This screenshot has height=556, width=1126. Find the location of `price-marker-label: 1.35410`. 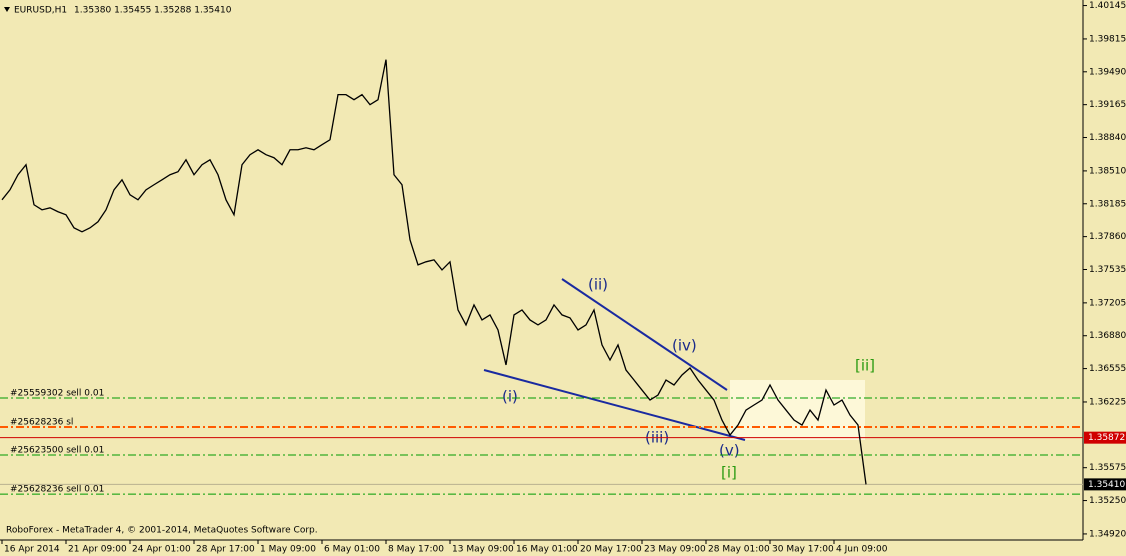

price-marker-label: 1.35410 is located at coordinates (1106, 485).